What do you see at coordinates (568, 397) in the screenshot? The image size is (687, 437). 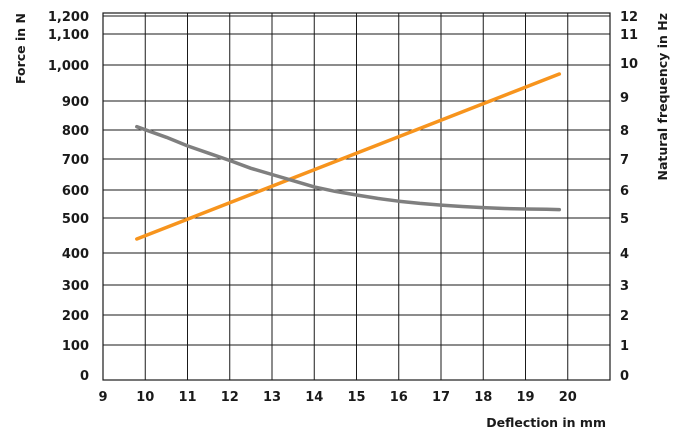 I see `x-tick-label: 20` at bounding box center [568, 397].